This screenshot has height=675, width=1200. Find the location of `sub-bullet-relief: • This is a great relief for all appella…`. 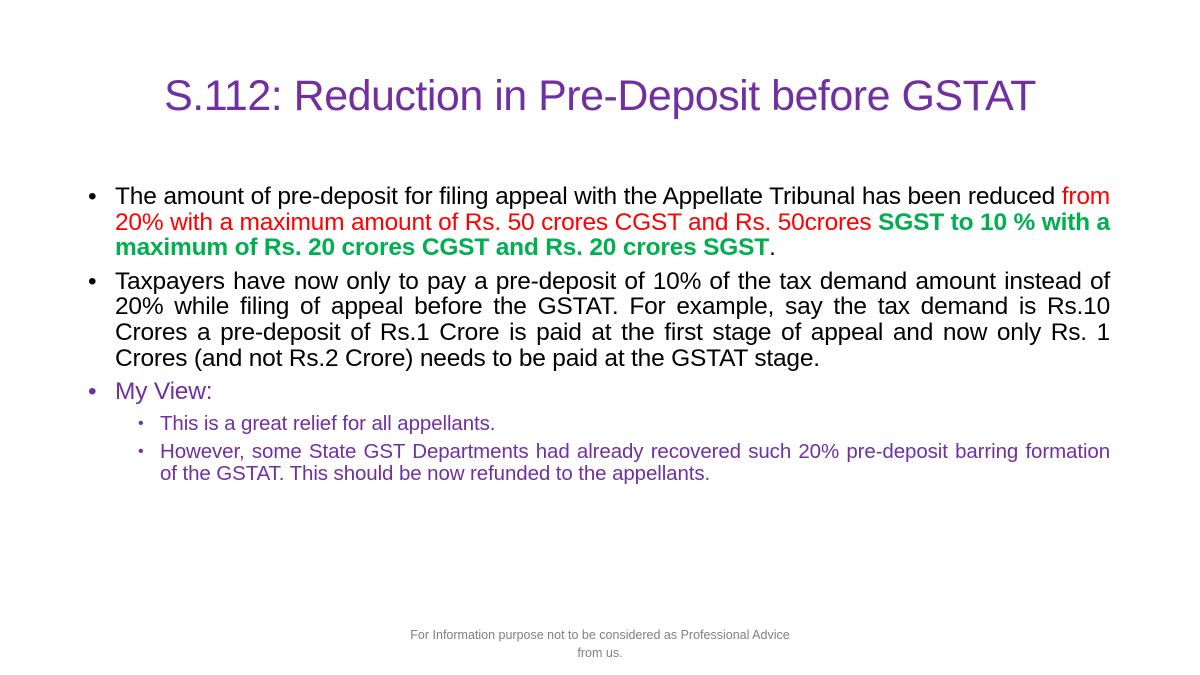

sub-bullet-relief: • This is a great relief for all appella… is located at coordinates (624, 424).